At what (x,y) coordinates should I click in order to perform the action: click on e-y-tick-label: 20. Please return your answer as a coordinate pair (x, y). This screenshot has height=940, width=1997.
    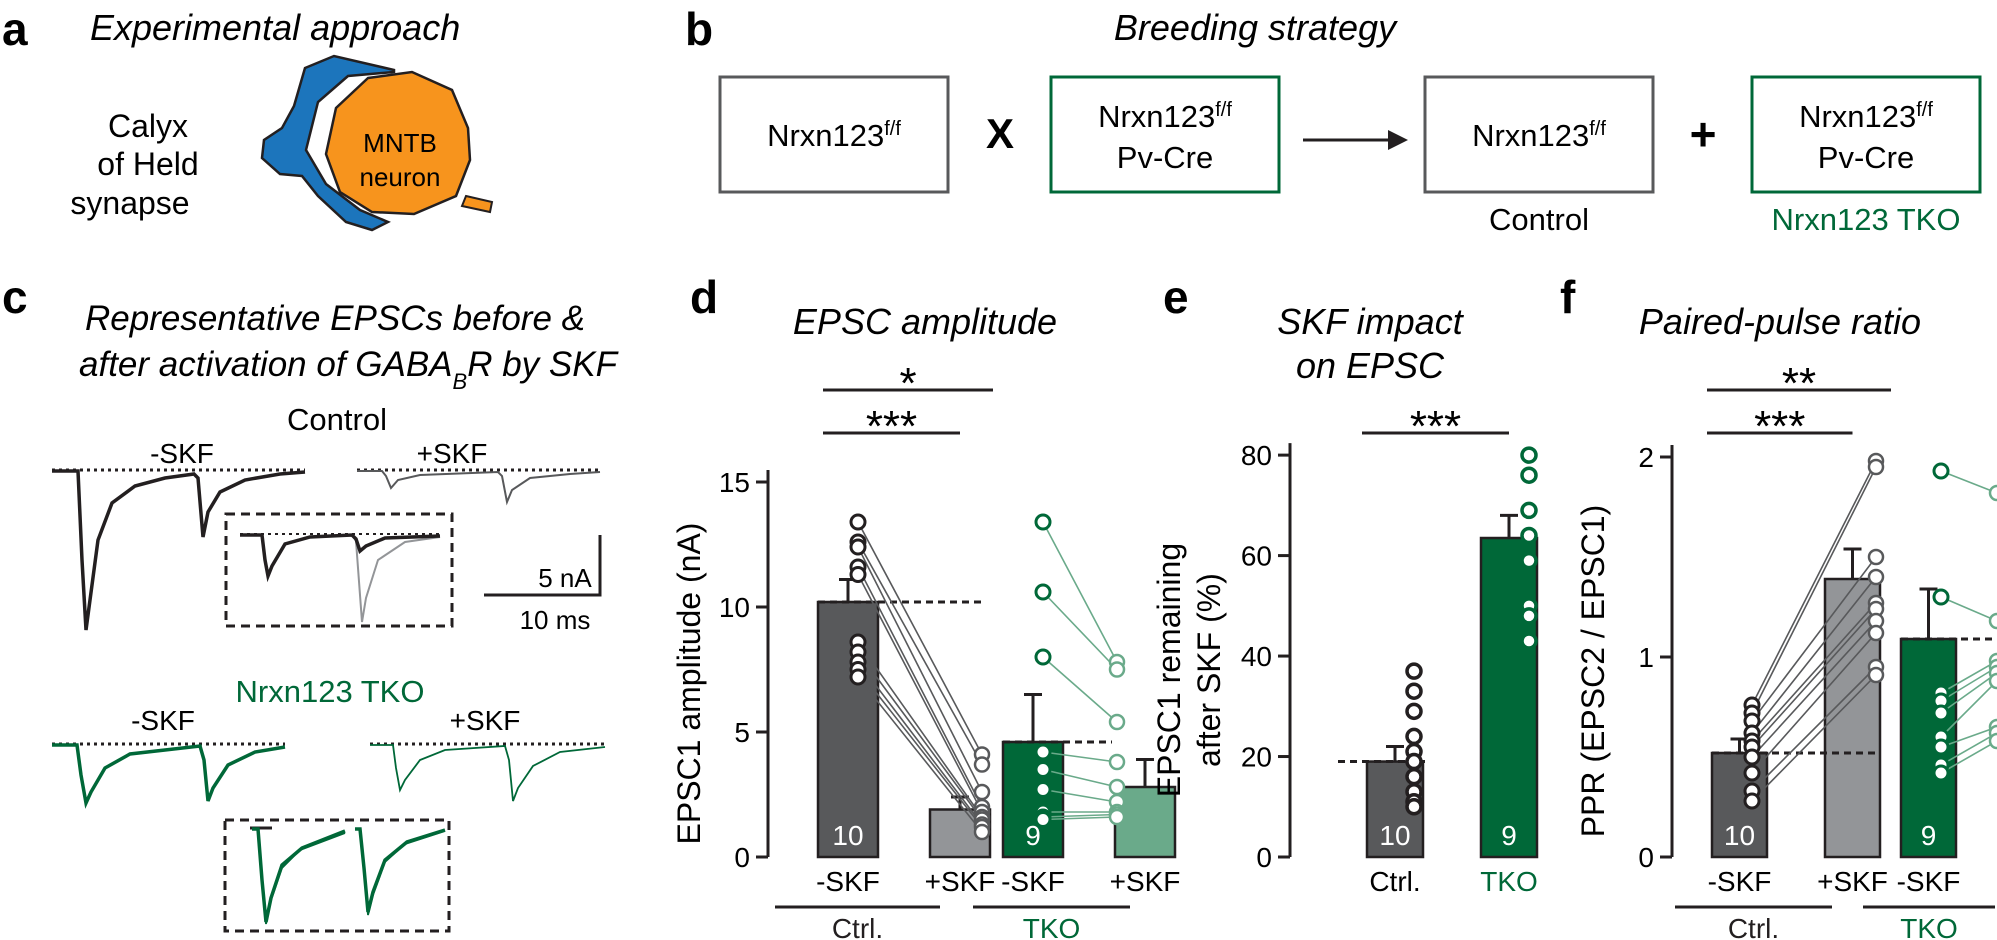
    Looking at the image, I should click on (1256, 757).